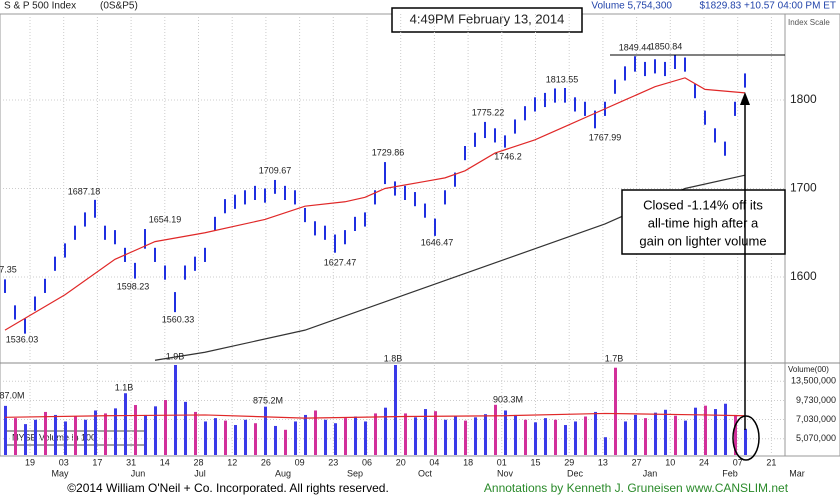 The width and height of the screenshot is (840, 501). I want to click on volume-ellipse, so click(746, 438).